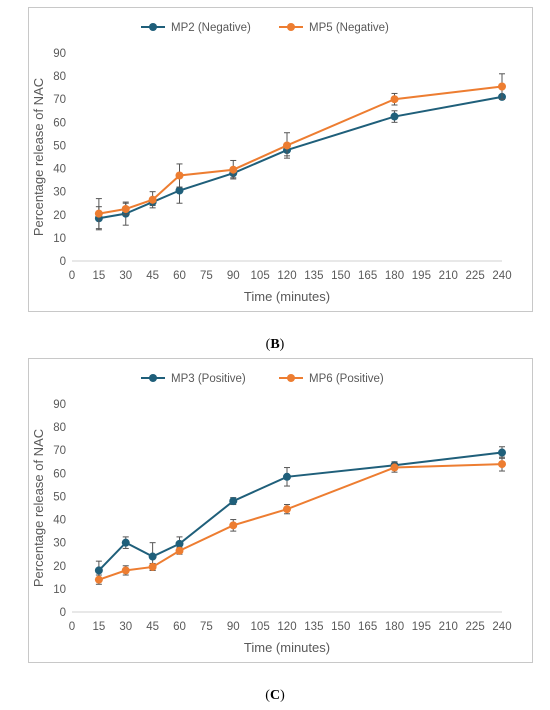 Image resolution: width=550 pixels, height=710 pixels. What do you see at coordinates (349, 28) in the screenshot?
I see `legend-label: MP5 (Negative)` at bounding box center [349, 28].